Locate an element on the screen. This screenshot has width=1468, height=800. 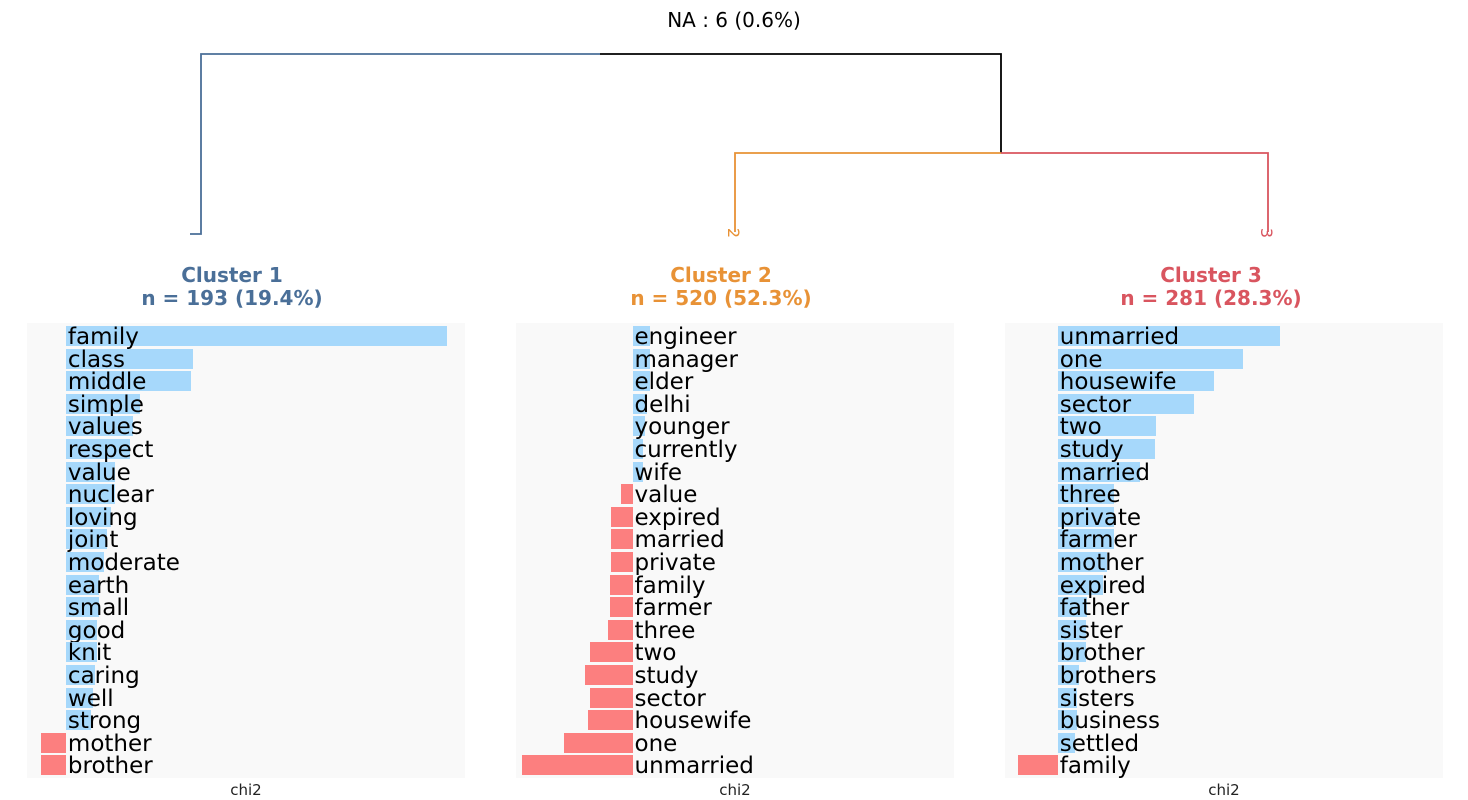
term-label: sisters is located at coordinates (1097, 698).